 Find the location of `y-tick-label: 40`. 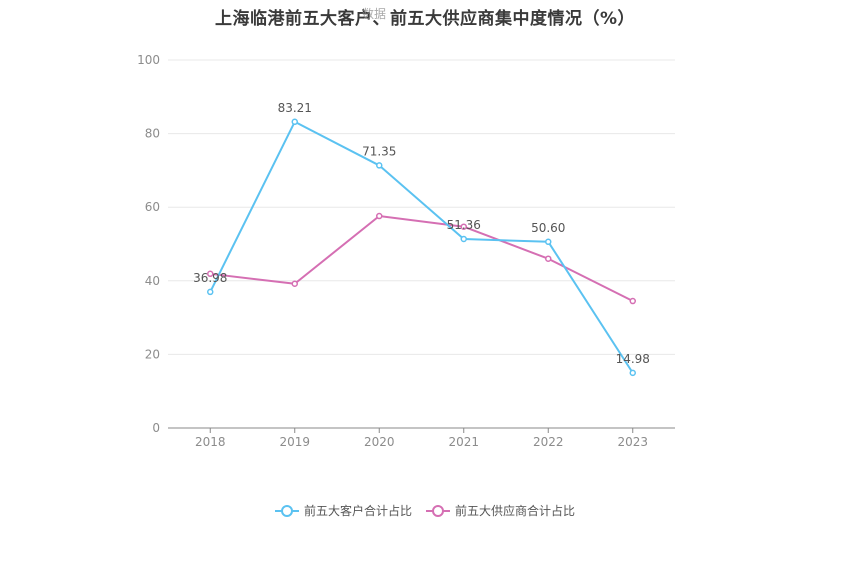

y-tick-label: 40 is located at coordinates (152, 281).